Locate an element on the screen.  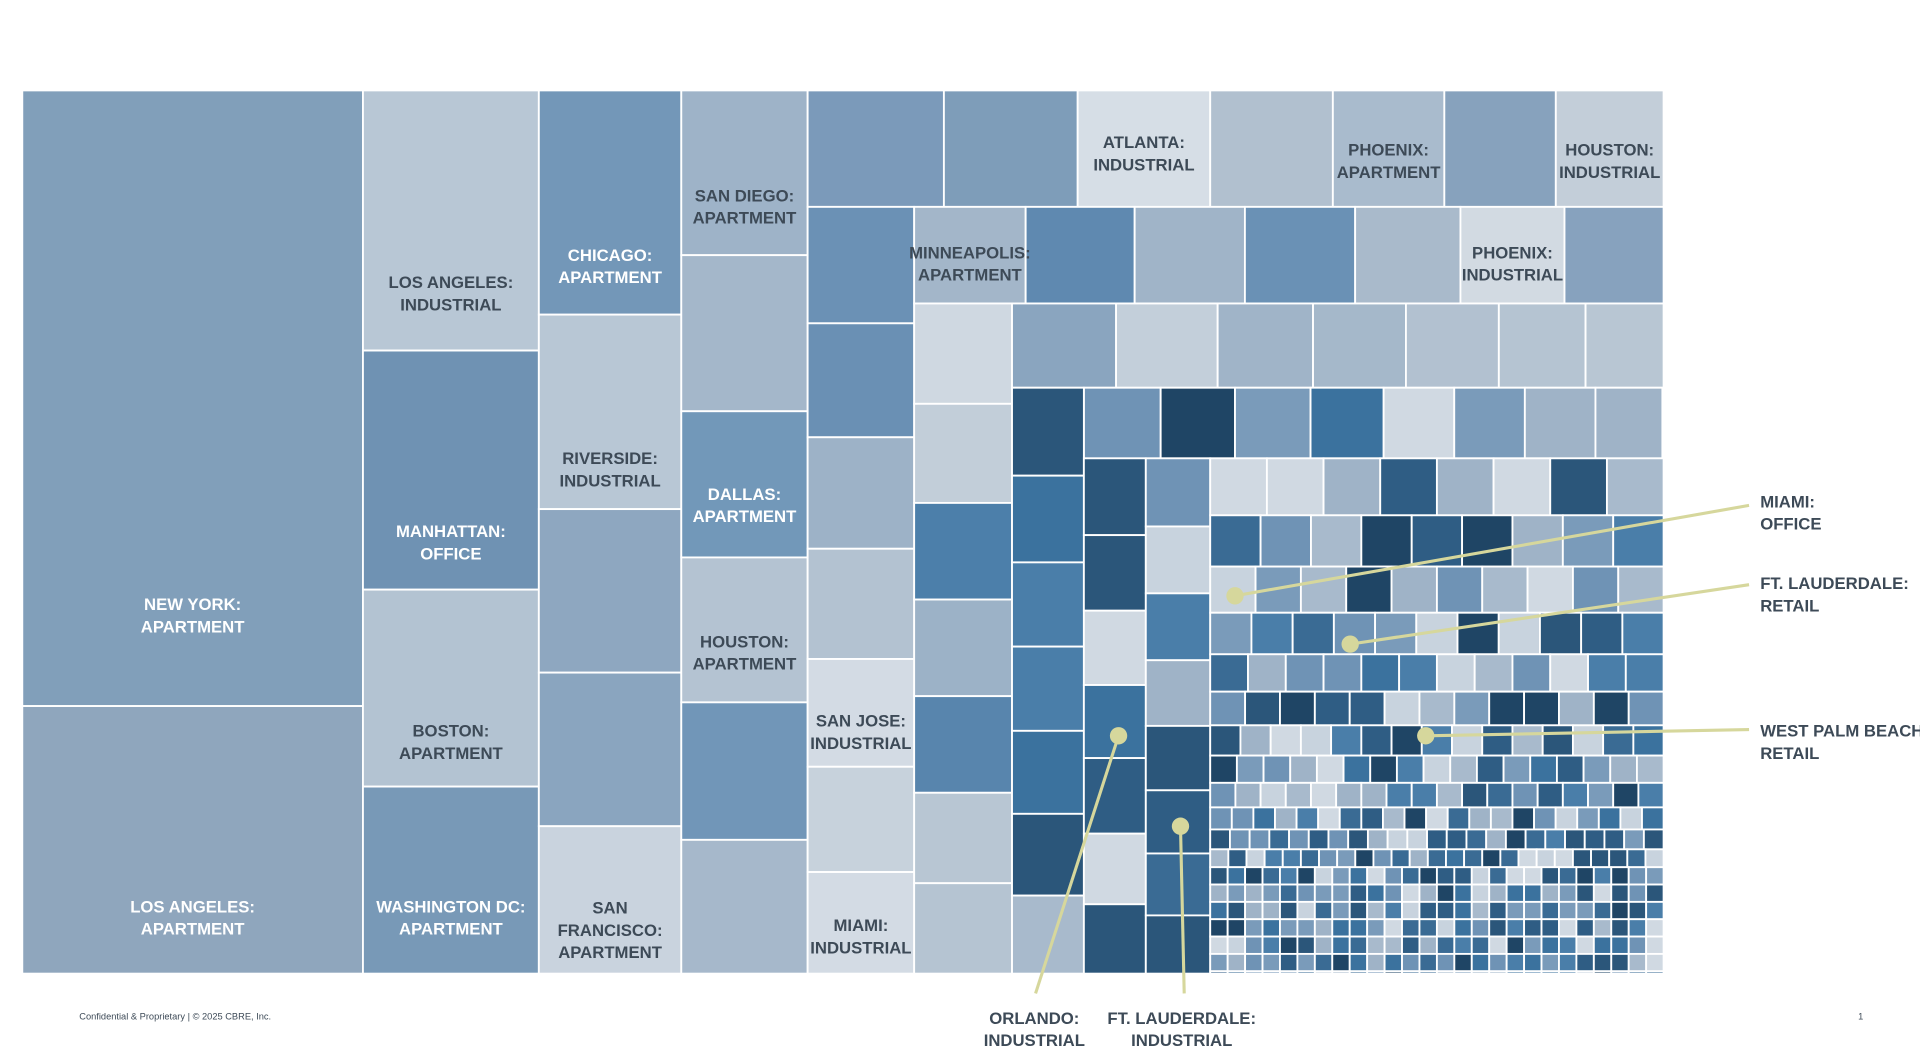
callout-label: FT. LAUDERDALE: is located at coordinates (1834, 583).